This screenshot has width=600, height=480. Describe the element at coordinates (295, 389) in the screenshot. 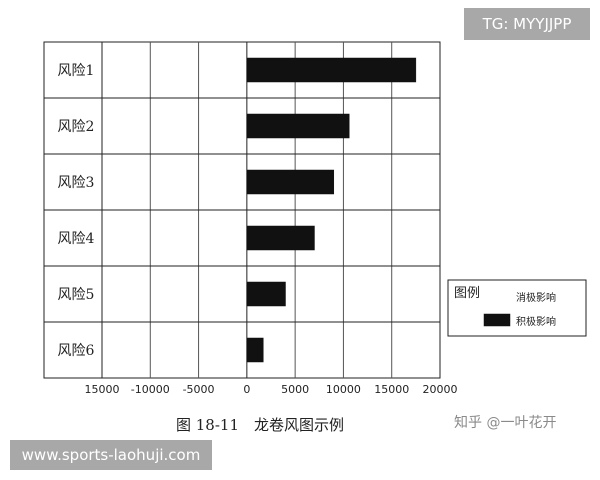

I see `x-tick-label: 5000` at that location.